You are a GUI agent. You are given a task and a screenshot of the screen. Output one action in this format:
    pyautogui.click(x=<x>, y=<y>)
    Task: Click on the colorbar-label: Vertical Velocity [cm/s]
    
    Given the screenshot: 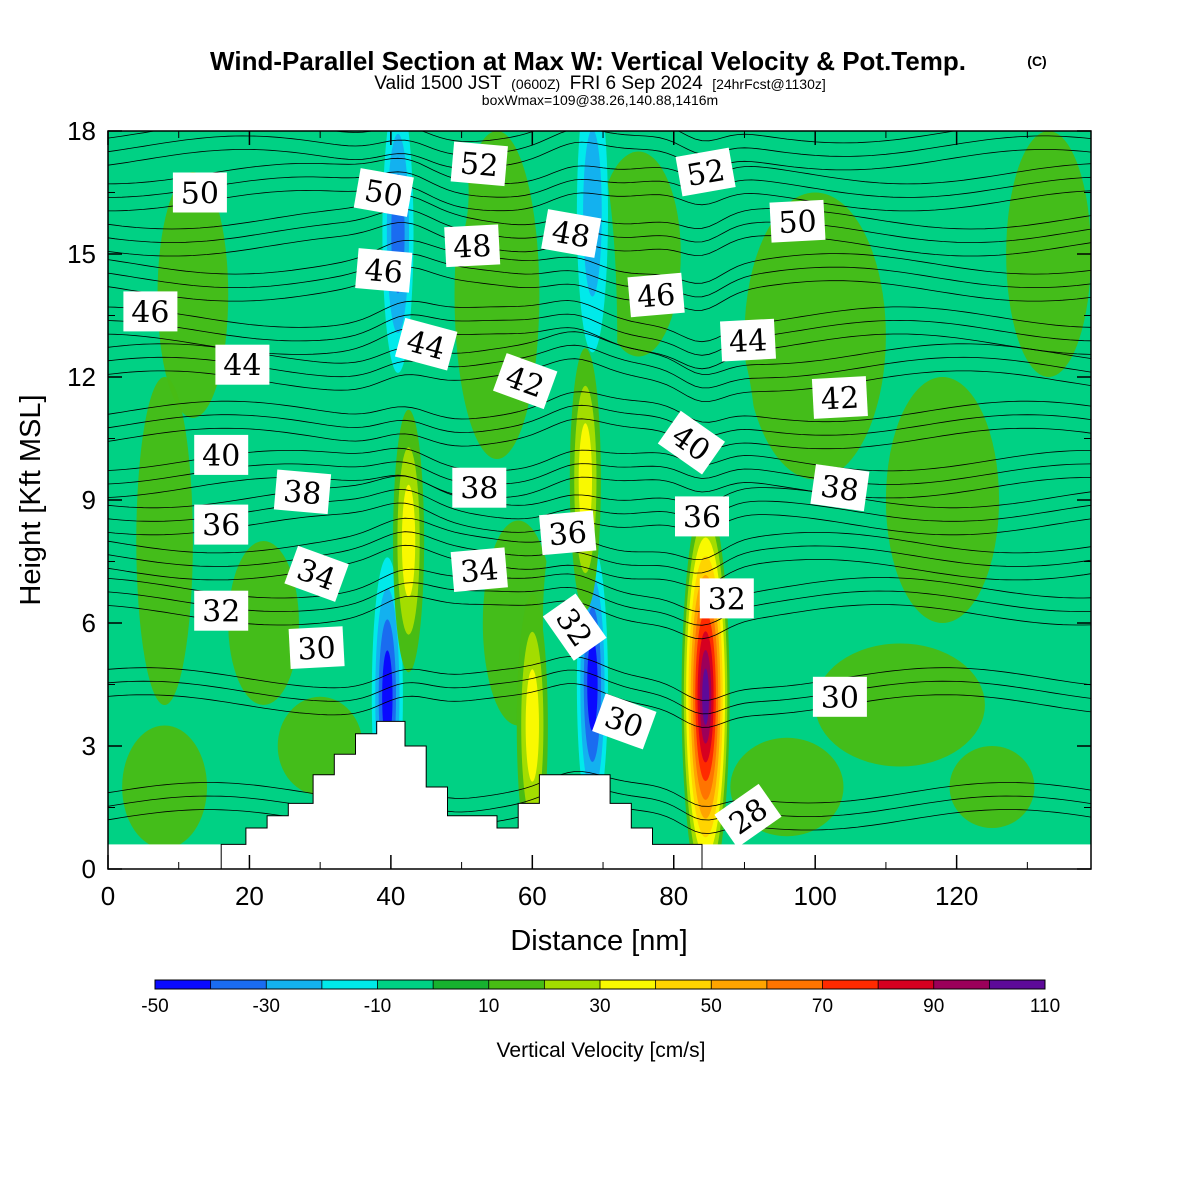 What is the action you would take?
    pyautogui.click(x=601, y=1050)
    